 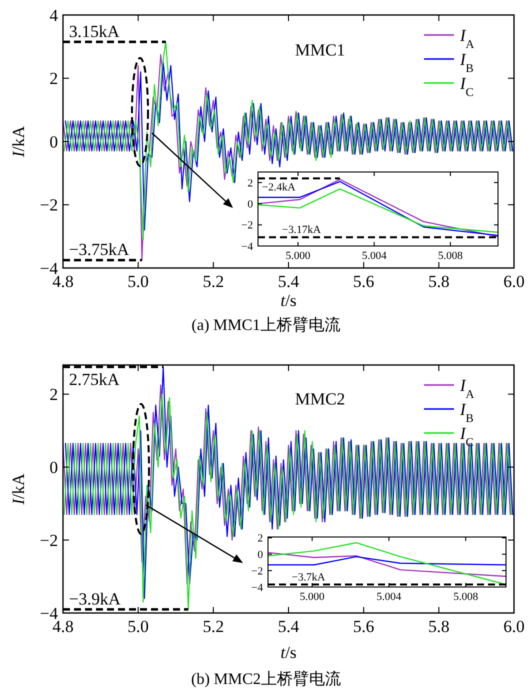 What do you see at coordinates (301, 230) in the screenshot?
I see `ref-line-label: −3.17kA` at bounding box center [301, 230].